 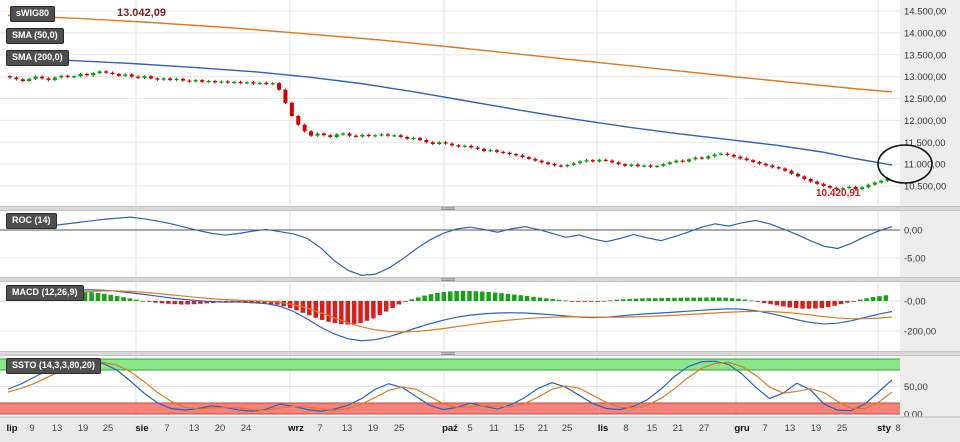 I want to click on sma50-legend-chip: SMA (50,0), so click(x=35, y=36).